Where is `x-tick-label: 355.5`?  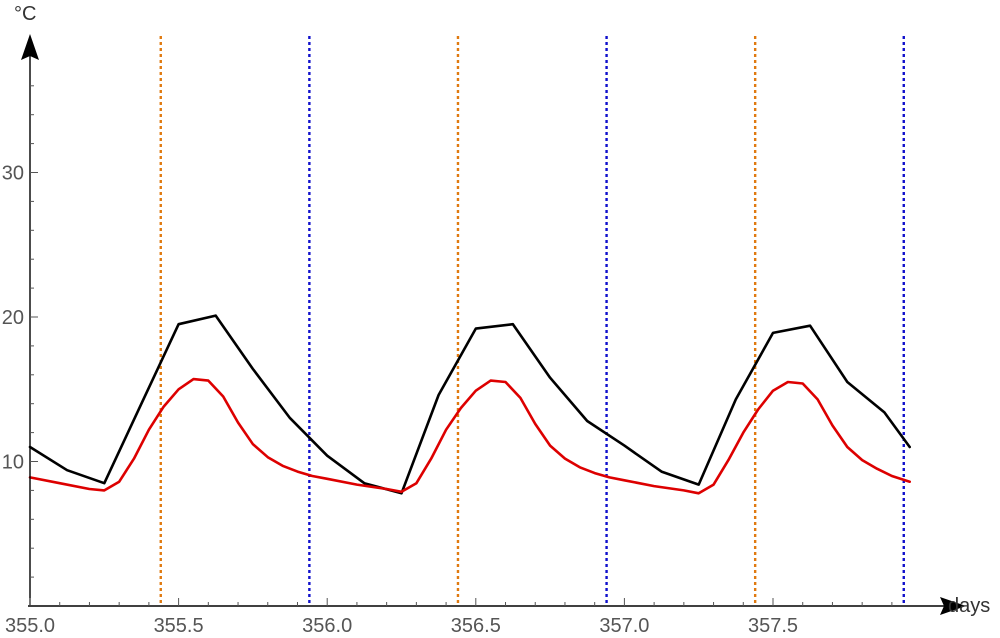 x-tick-label: 355.5 is located at coordinates (179, 626).